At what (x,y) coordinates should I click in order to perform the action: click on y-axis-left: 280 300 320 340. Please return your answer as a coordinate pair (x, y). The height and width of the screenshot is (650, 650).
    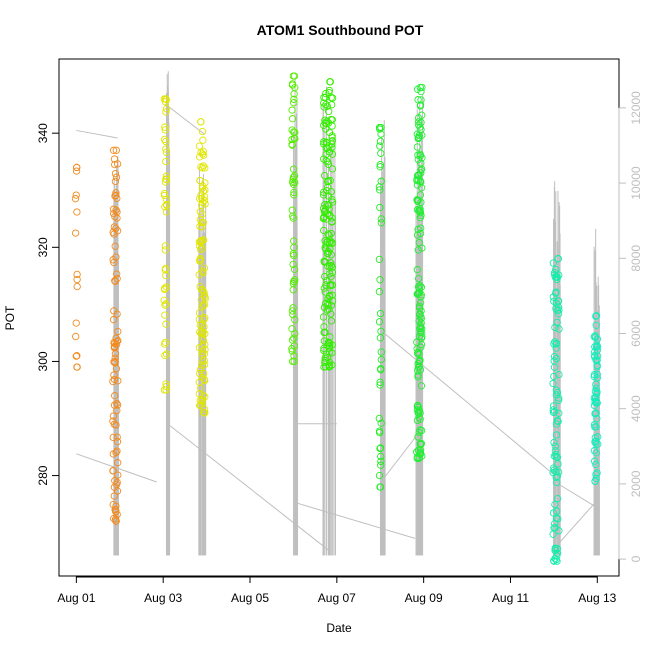
    Looking at the image, I should click on (48, 304).